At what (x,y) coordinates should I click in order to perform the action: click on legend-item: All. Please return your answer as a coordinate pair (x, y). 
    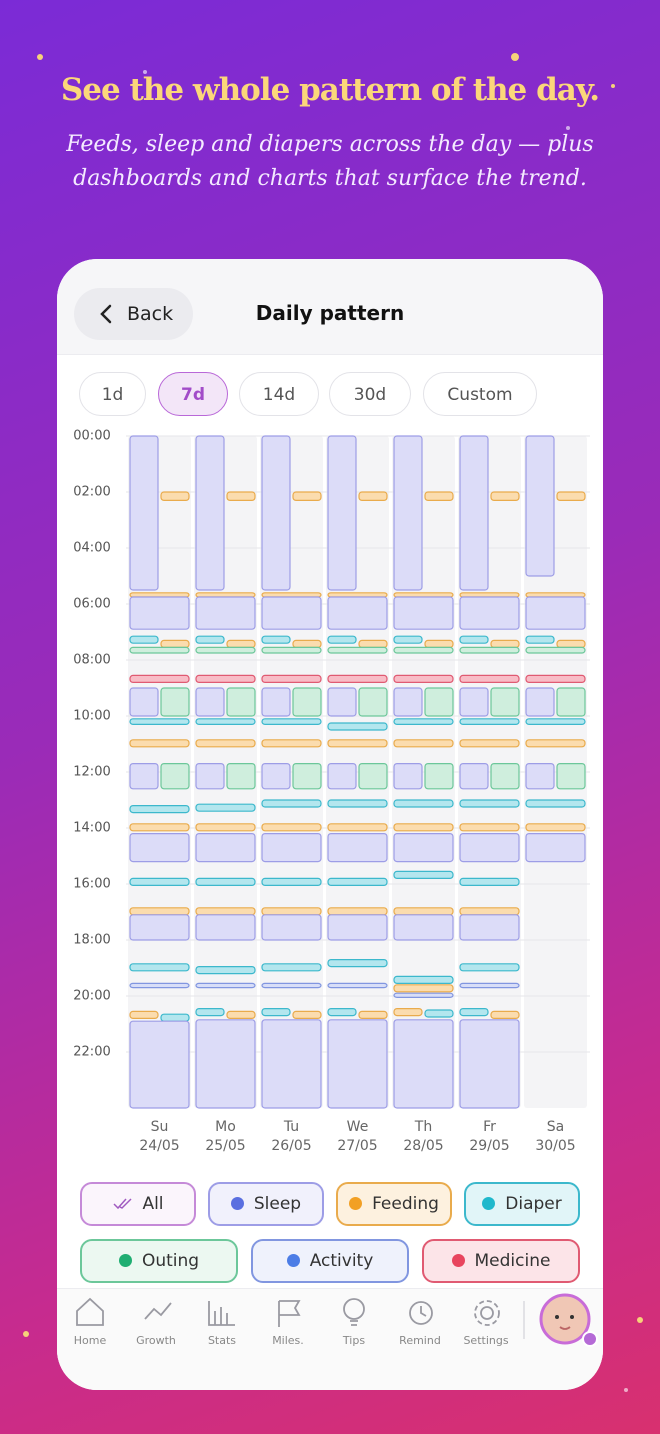
    Looking at the image, I should click on (138, 1204).